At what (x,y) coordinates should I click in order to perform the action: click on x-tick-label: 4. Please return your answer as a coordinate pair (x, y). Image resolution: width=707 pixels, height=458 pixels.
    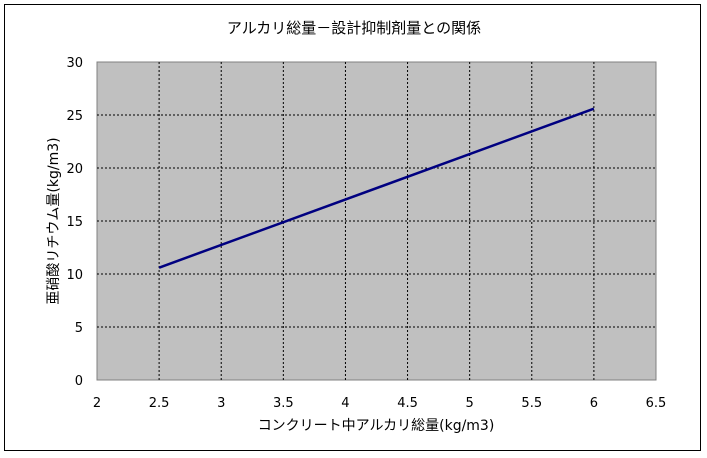
    Looking at the image, I should click on (345, 403).